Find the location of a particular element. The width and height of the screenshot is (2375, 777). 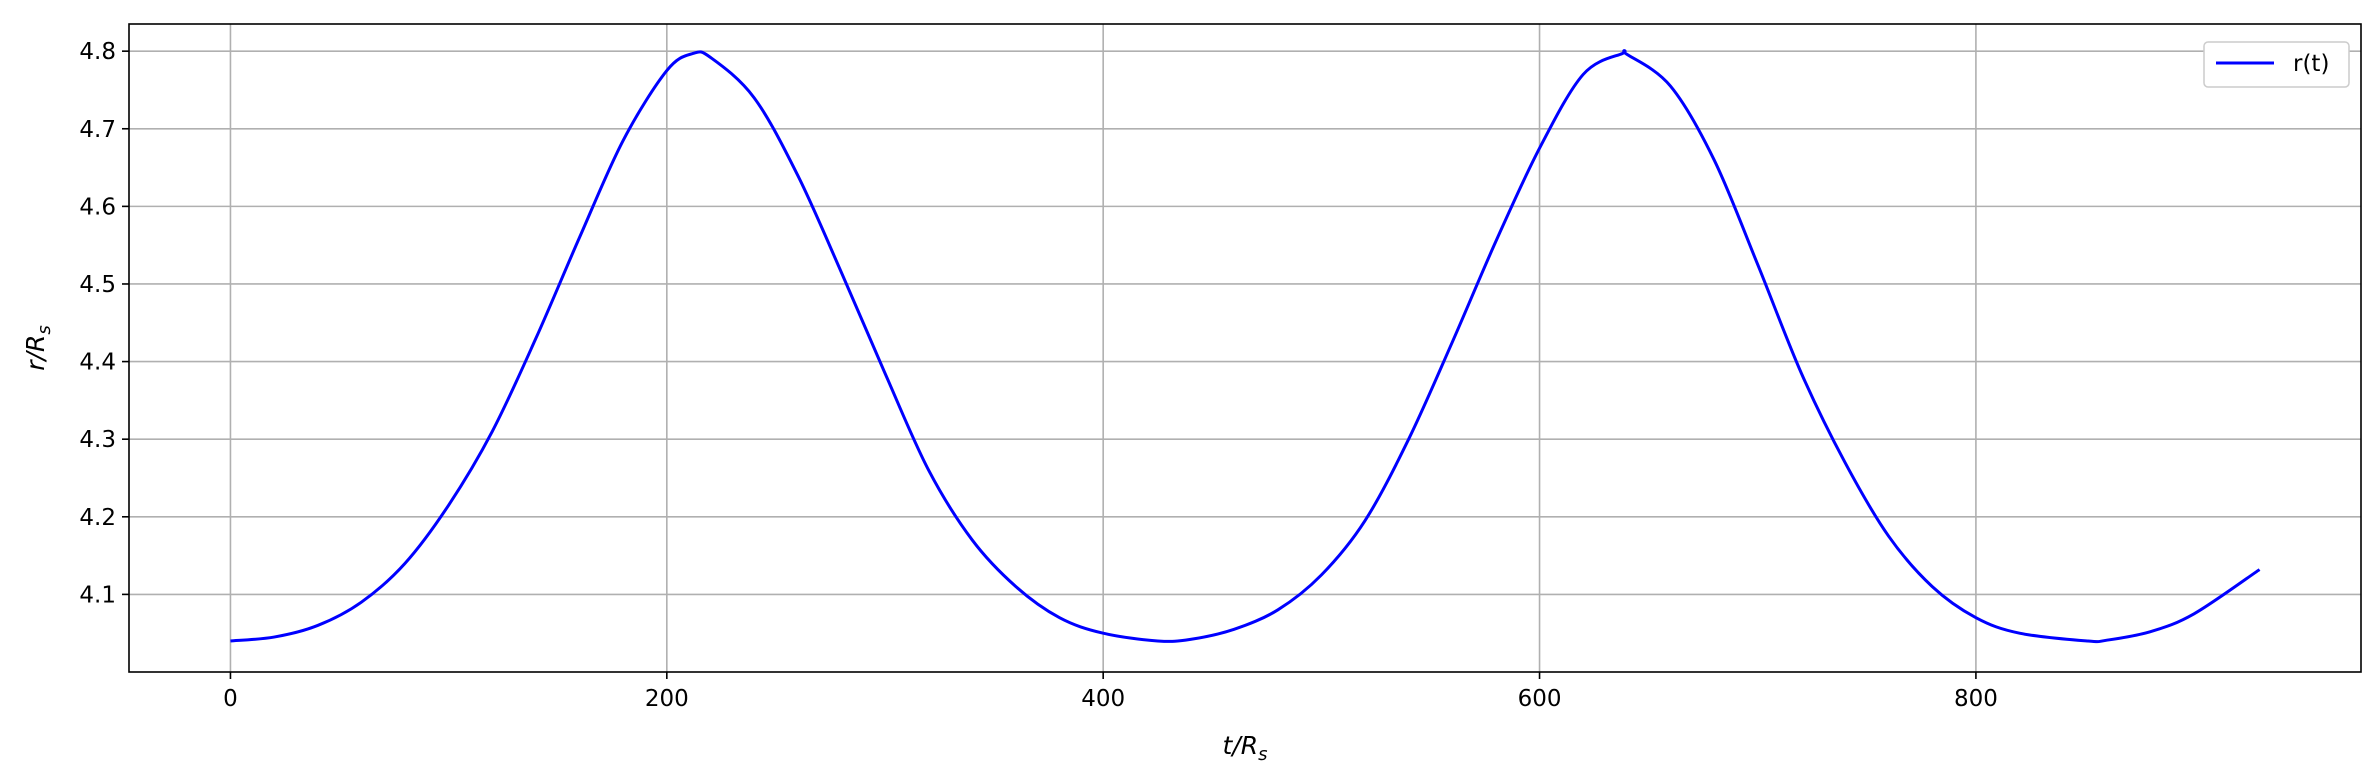

y-axis-label: r/Rs is located at coordinates (38, 347).